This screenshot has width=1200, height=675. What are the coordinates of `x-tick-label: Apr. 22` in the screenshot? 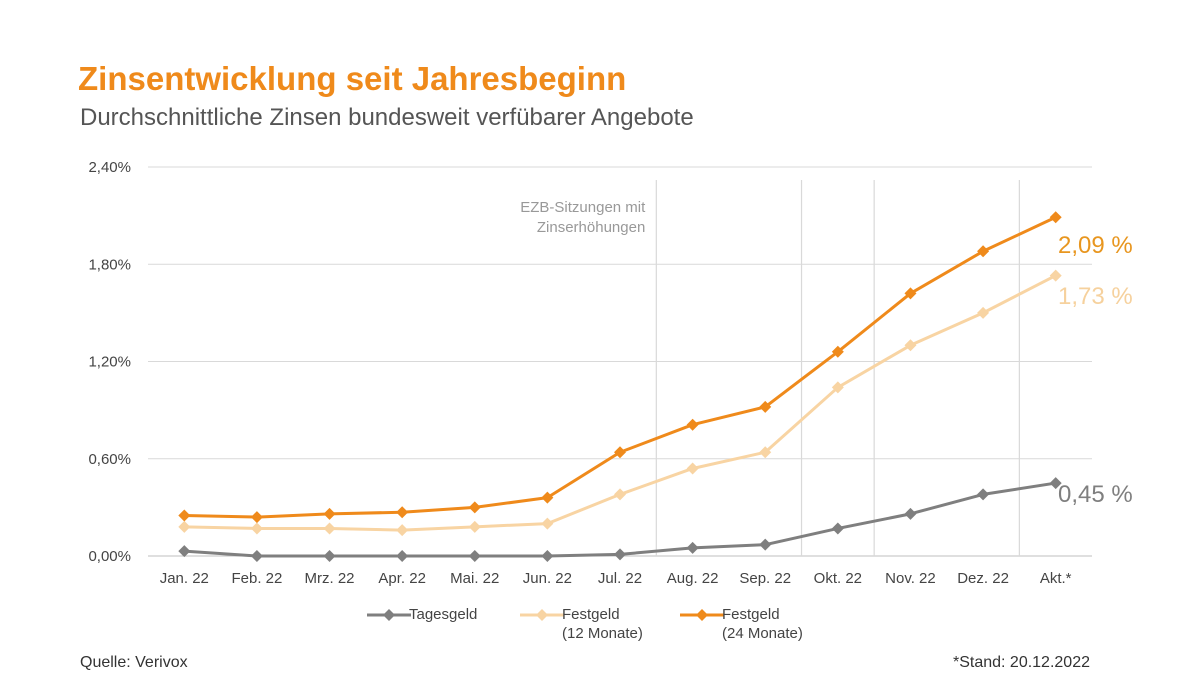 It's located at (402, 578).